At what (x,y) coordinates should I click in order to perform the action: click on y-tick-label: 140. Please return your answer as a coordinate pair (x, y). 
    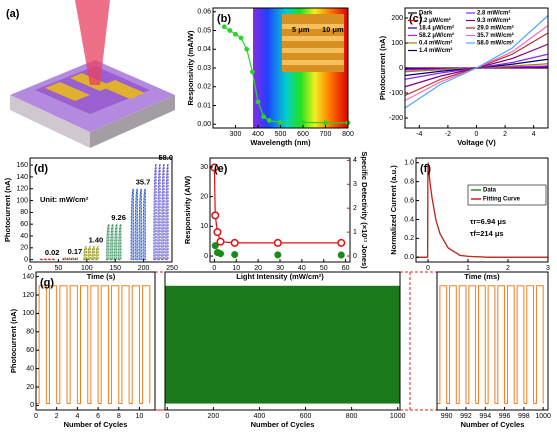
    Looking at the image, I should click on (28, 276).